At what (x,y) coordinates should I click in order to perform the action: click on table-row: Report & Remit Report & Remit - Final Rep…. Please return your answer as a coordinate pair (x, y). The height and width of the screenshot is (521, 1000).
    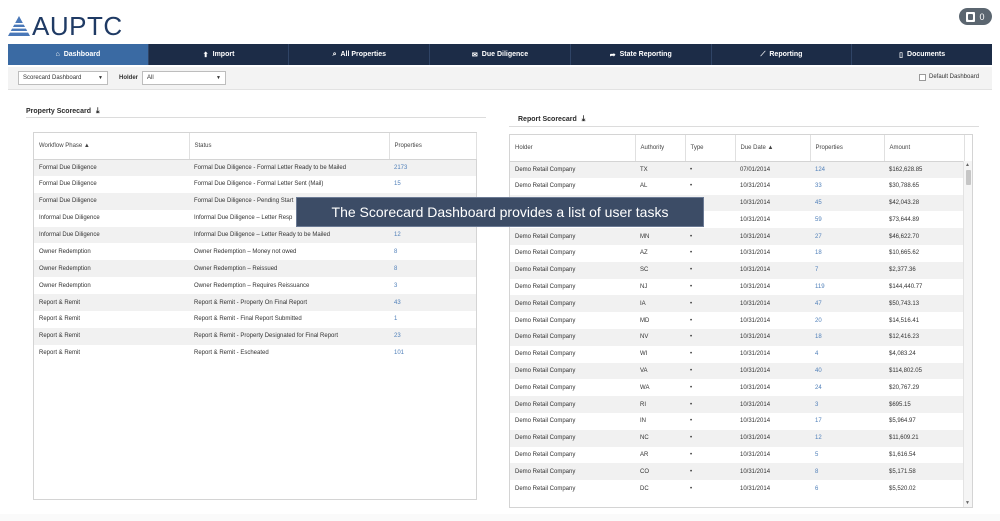
    Looking at the image, I should click on (255, 319).